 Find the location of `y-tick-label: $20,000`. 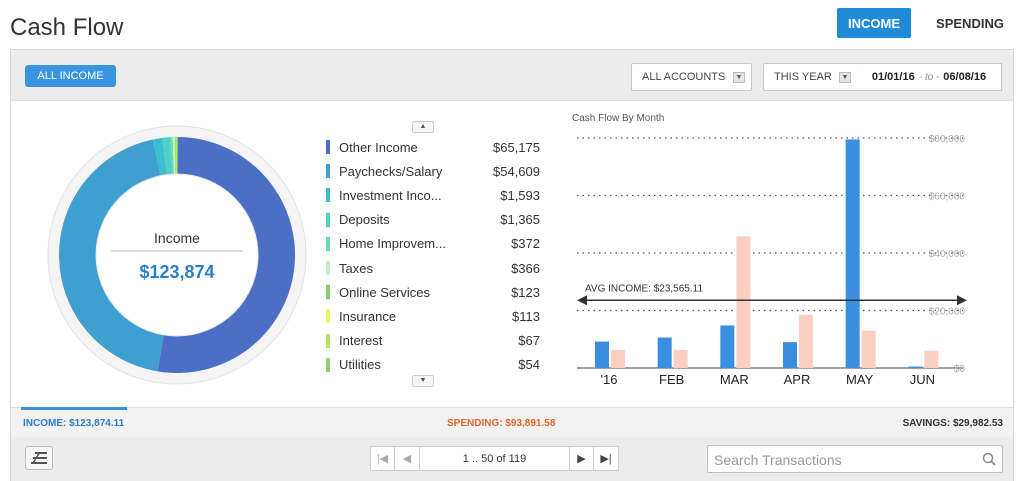

y-tick-label: $20,000 is located at coordinates (947, 312).